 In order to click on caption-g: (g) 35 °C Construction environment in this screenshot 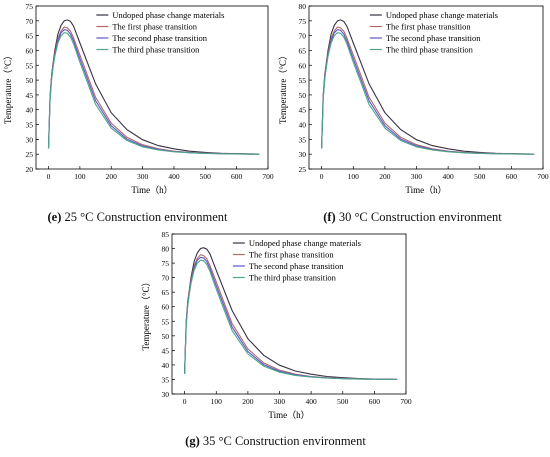, I will do `click(275, 441)`.